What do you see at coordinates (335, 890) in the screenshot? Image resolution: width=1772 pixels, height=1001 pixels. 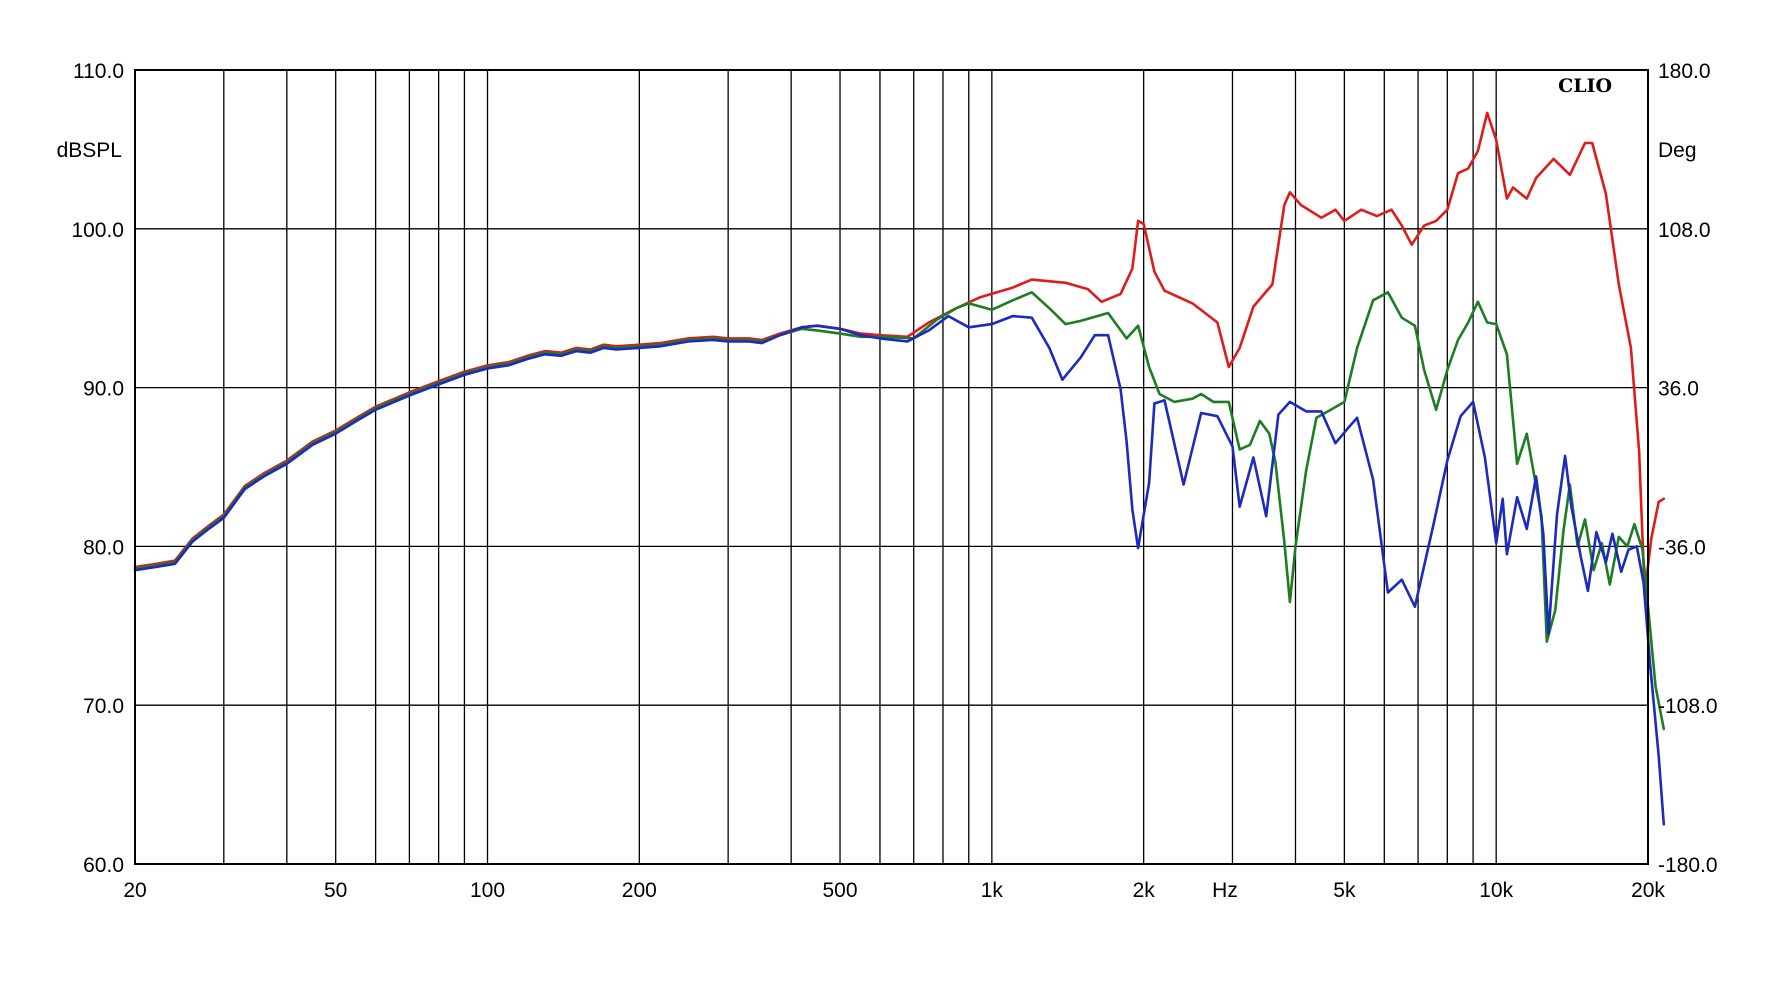 I see `x-tick-label: 50` at bounding box center [335, 890].